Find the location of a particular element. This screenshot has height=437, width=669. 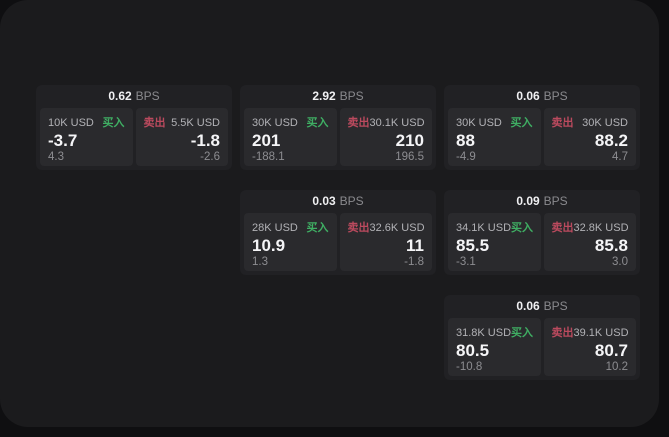

sell-pane-top: 卖出 32.8K USD is located at coordinates (590, 227).